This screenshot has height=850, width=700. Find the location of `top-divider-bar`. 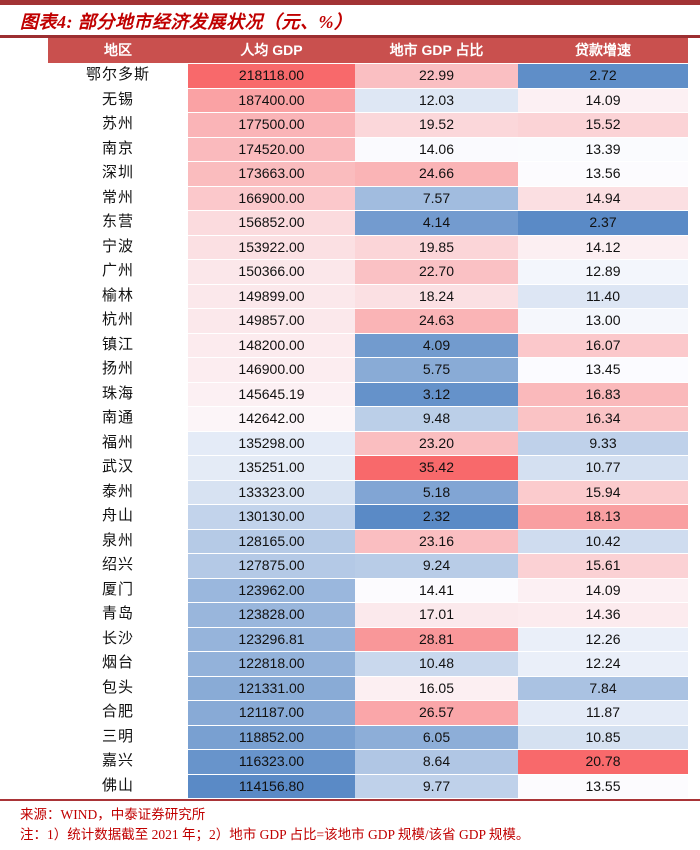

top-divider-bar is located at coordinates (350, 2).